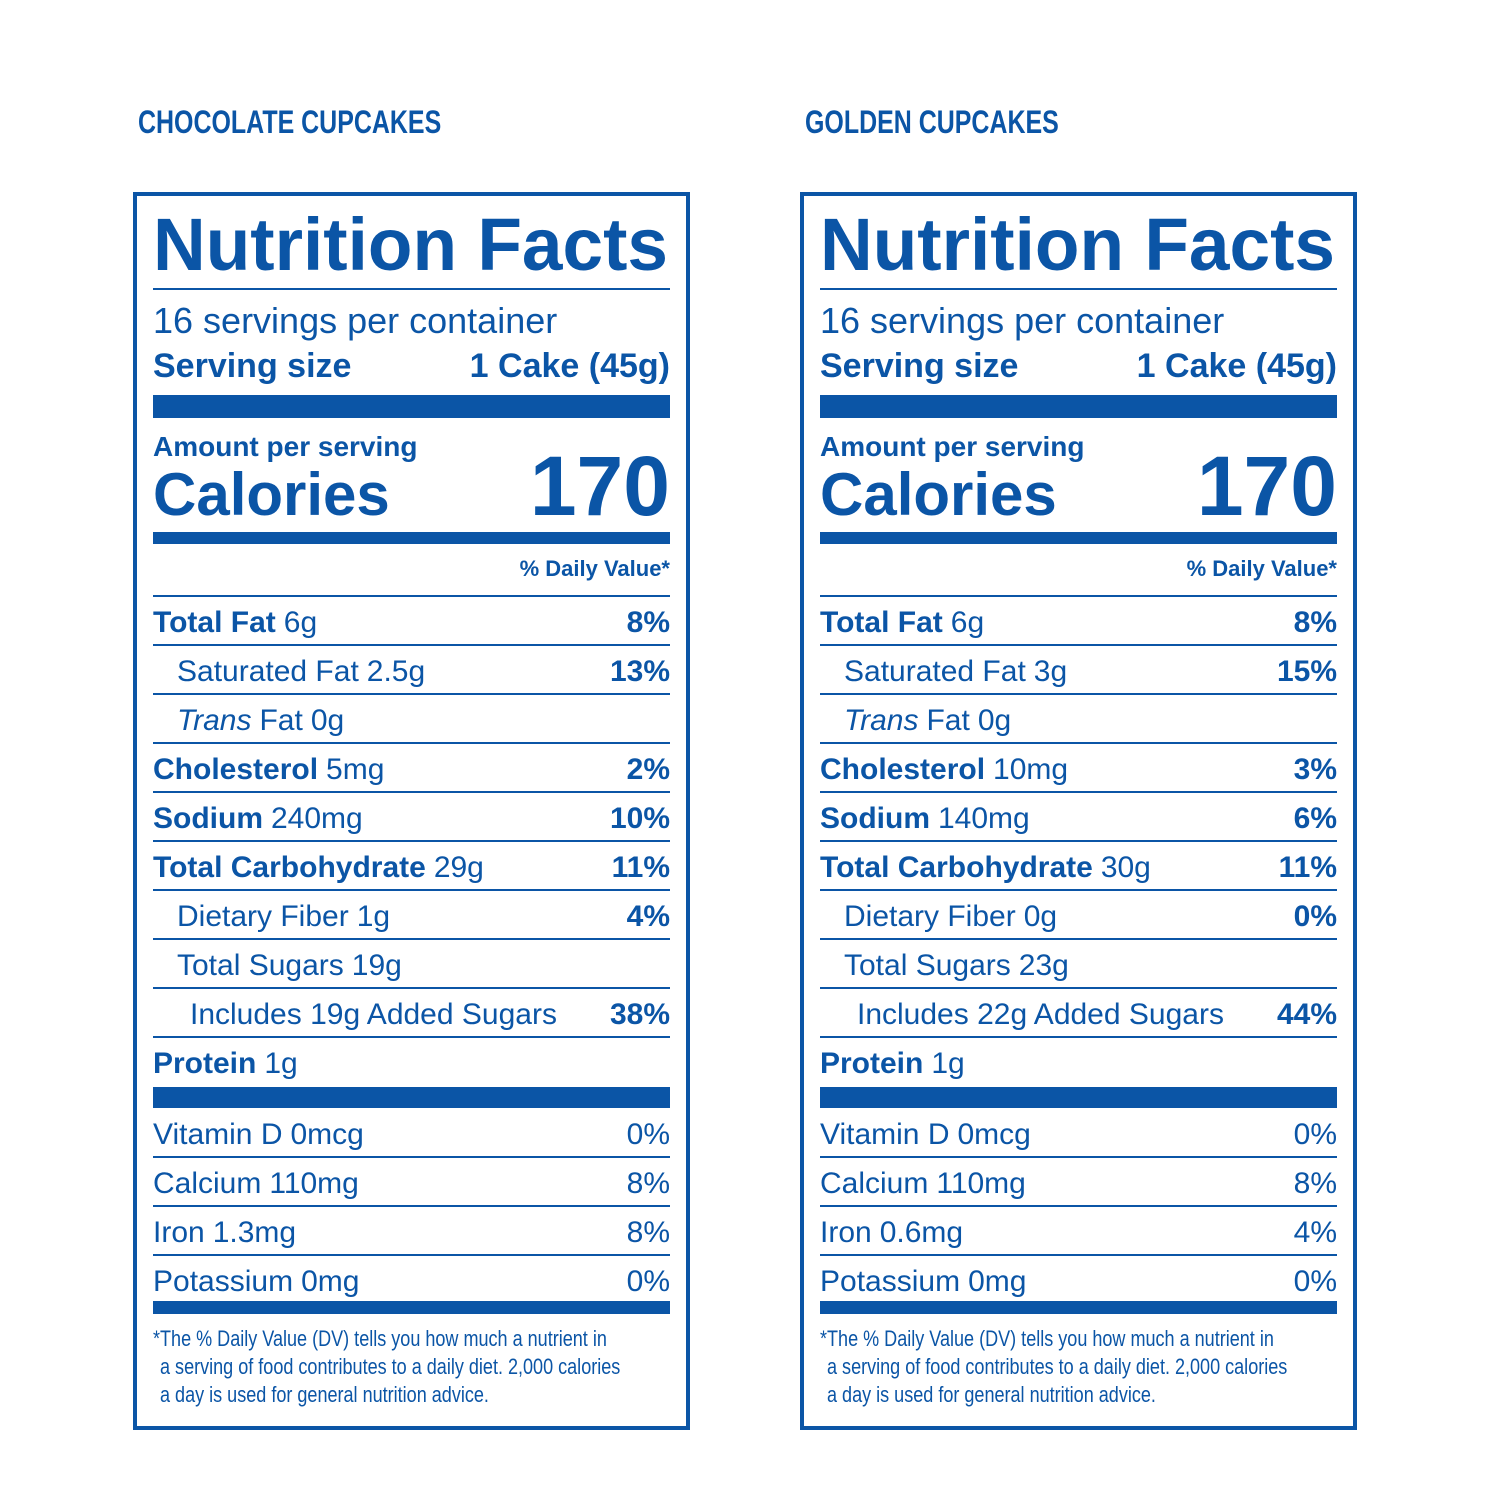 The width and height of the screenshot is (1500, 1500). I want to click on servings: 16 servings per container, so click(355, 320).